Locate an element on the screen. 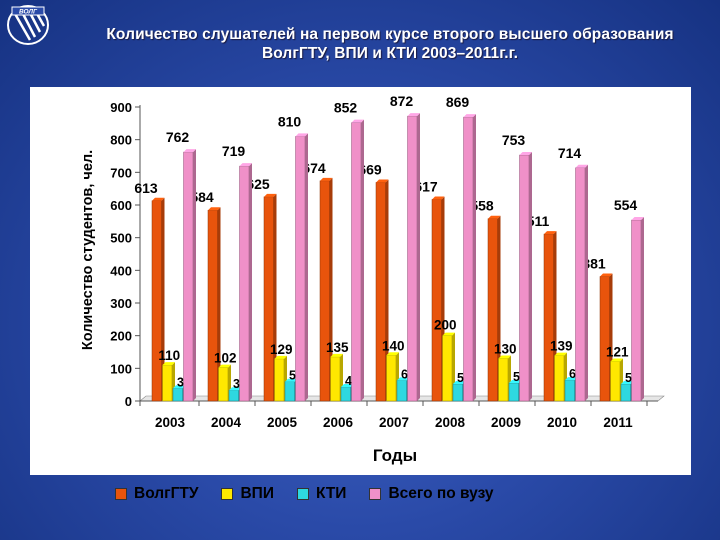 This screenshot has height=540, width=720. data-label: 135 is located at coordinates (337, 347).